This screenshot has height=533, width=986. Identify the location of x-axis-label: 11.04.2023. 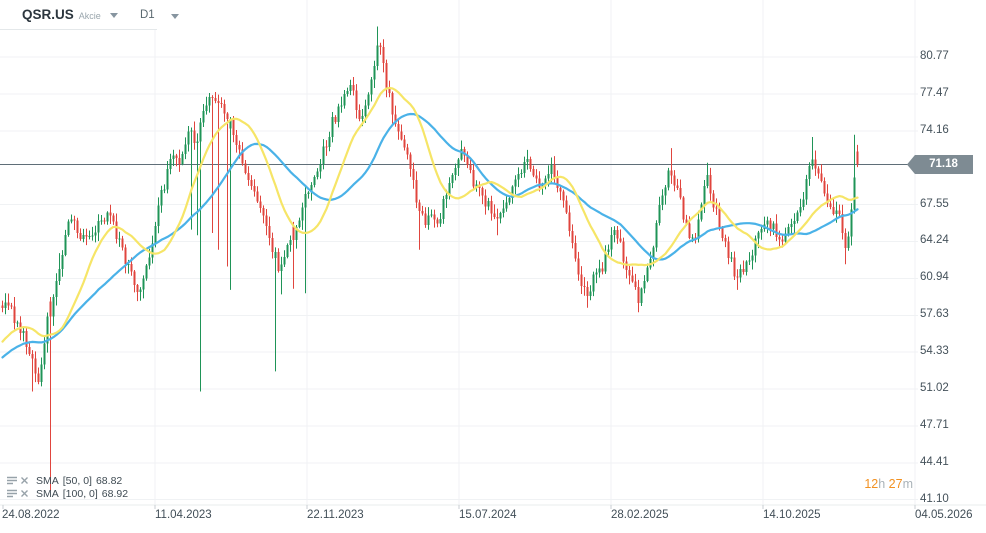
(183, 515).